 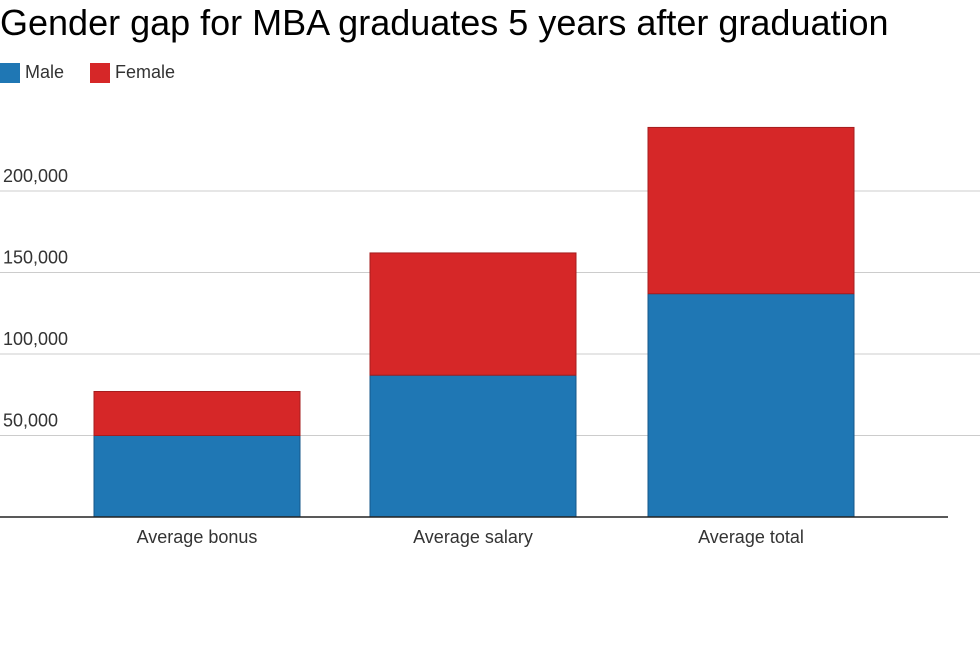 I want to click on legend-swatch-male, so click(x=10, y=72).